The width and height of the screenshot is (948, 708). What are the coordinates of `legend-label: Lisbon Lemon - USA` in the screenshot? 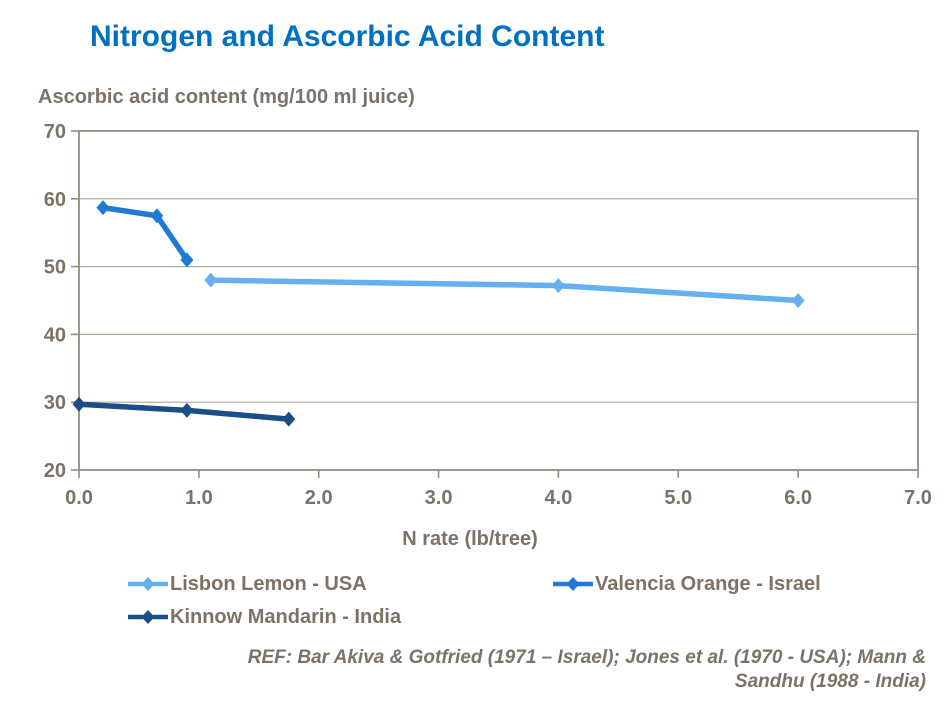 It's located at (268, 583).